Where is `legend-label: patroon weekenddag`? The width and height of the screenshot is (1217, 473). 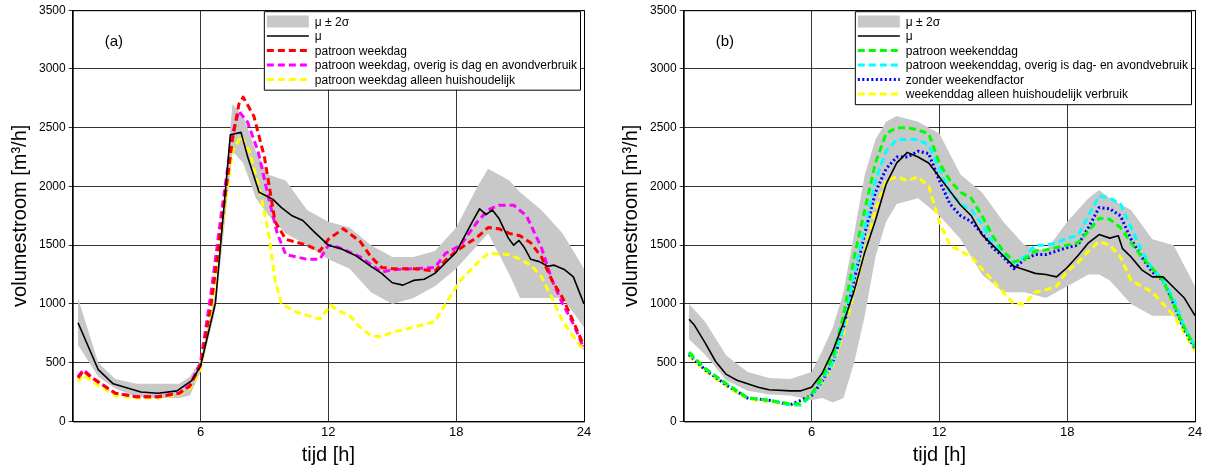 legend-label: patroon weekenddag is located at coordinates (961, 50).